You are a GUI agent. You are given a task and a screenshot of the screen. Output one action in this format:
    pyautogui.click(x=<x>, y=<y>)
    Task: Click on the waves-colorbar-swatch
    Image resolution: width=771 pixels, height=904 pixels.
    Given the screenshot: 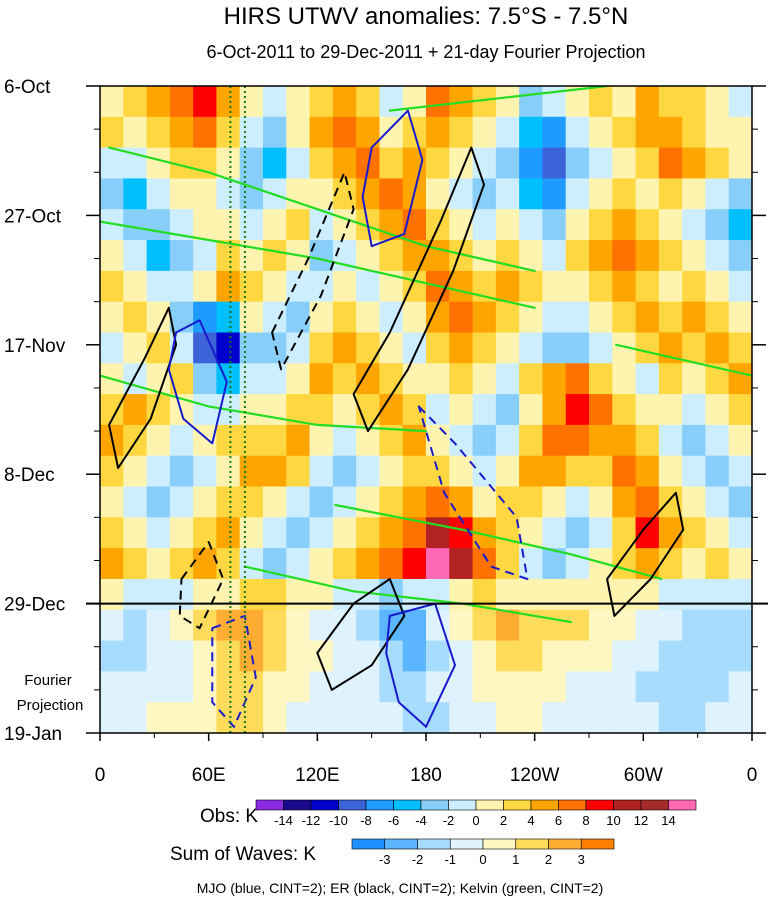 What is the action you would take?
    pyautogui.click(x=434, y=844)
    